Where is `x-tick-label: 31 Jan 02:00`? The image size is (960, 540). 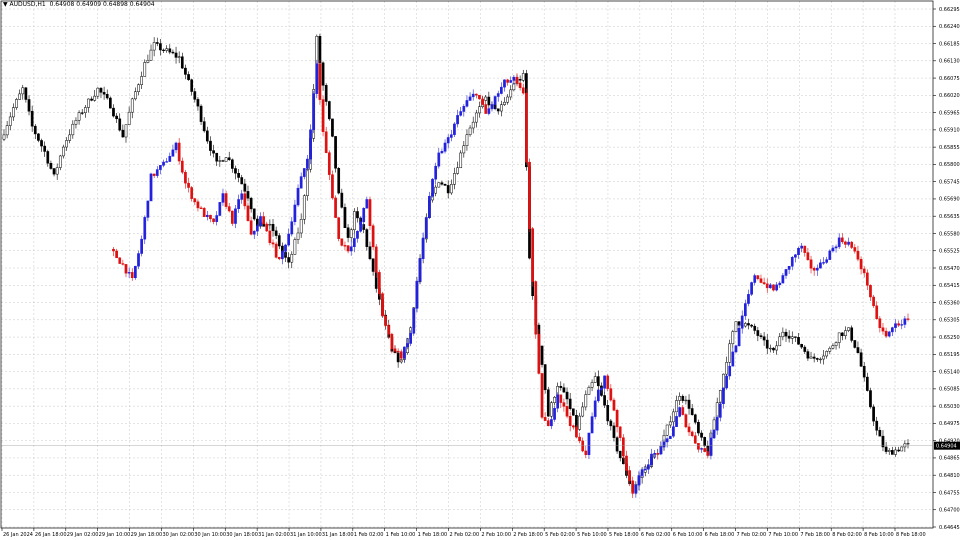 x-tick-label: 31 Jan 02:00 is located at coordinates (274, 535).